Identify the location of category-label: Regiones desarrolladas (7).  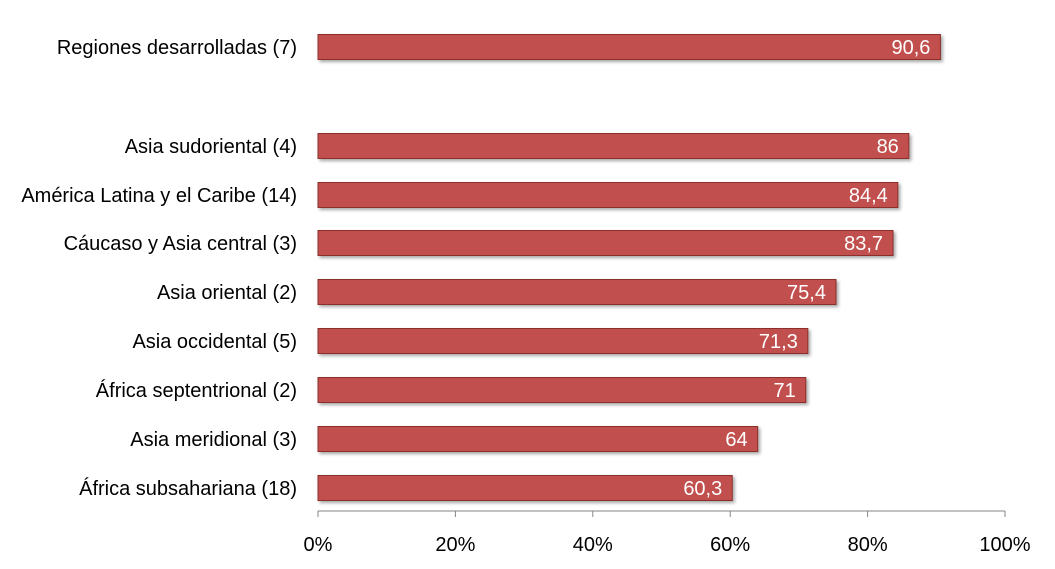
(177, 48).